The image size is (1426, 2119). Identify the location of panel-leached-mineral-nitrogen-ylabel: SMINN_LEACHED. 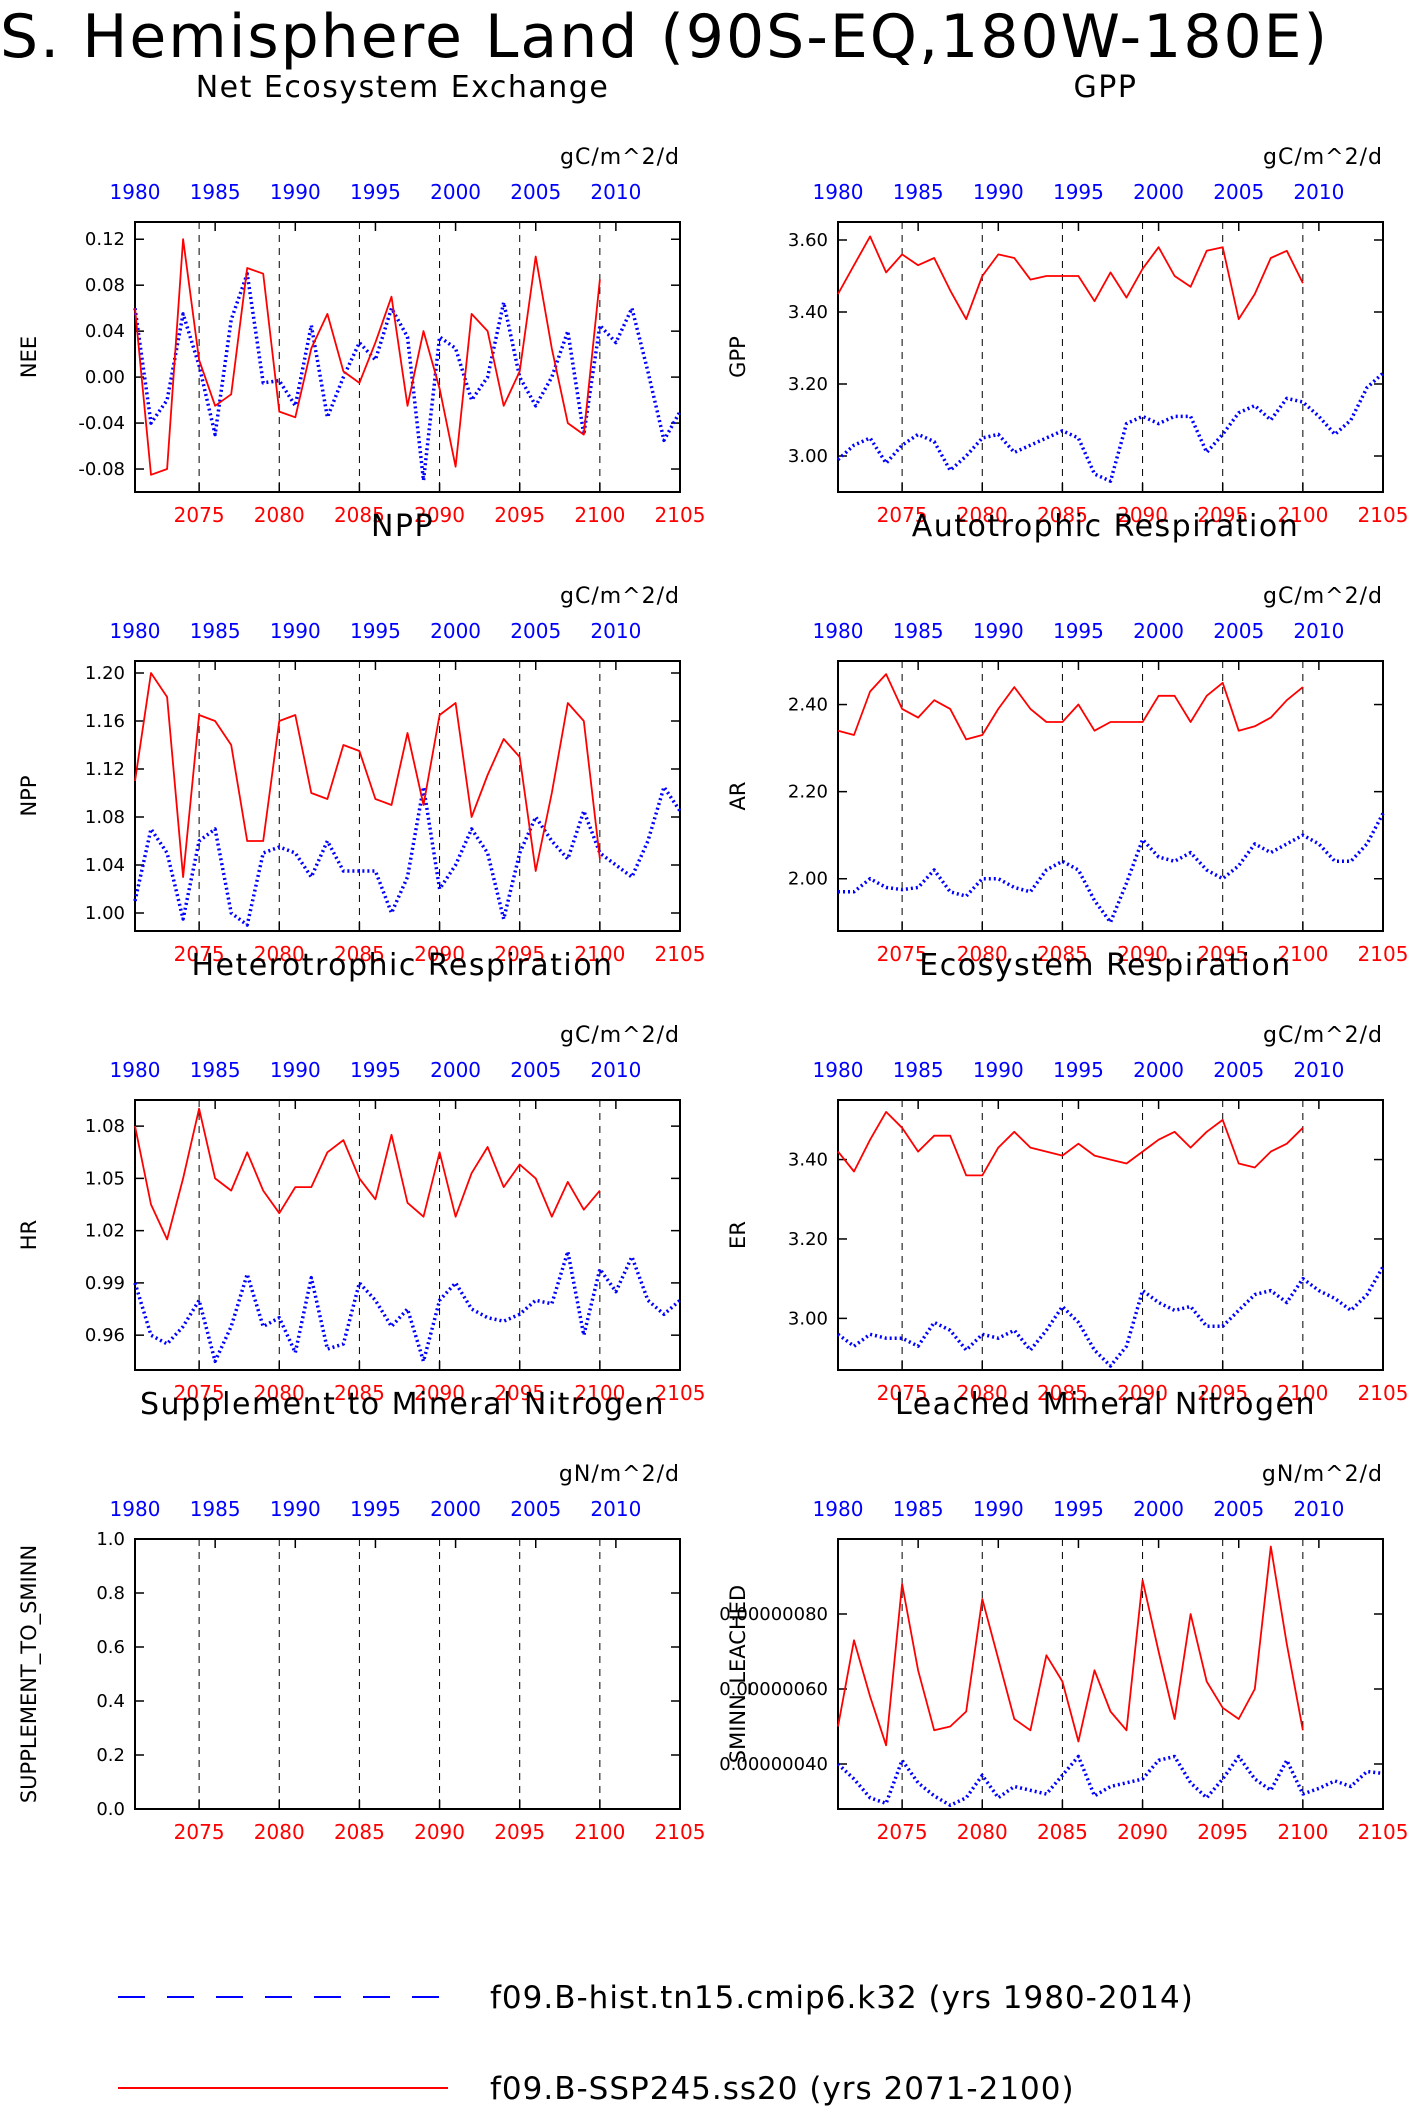
(738, 1674).